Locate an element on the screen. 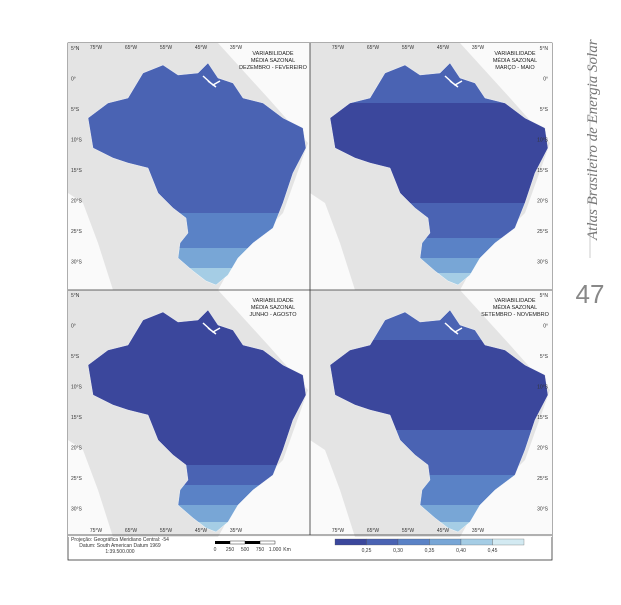 This screenshot has height=605, width=621. legend-label: 0,35 is located at coordinates (430, 551).